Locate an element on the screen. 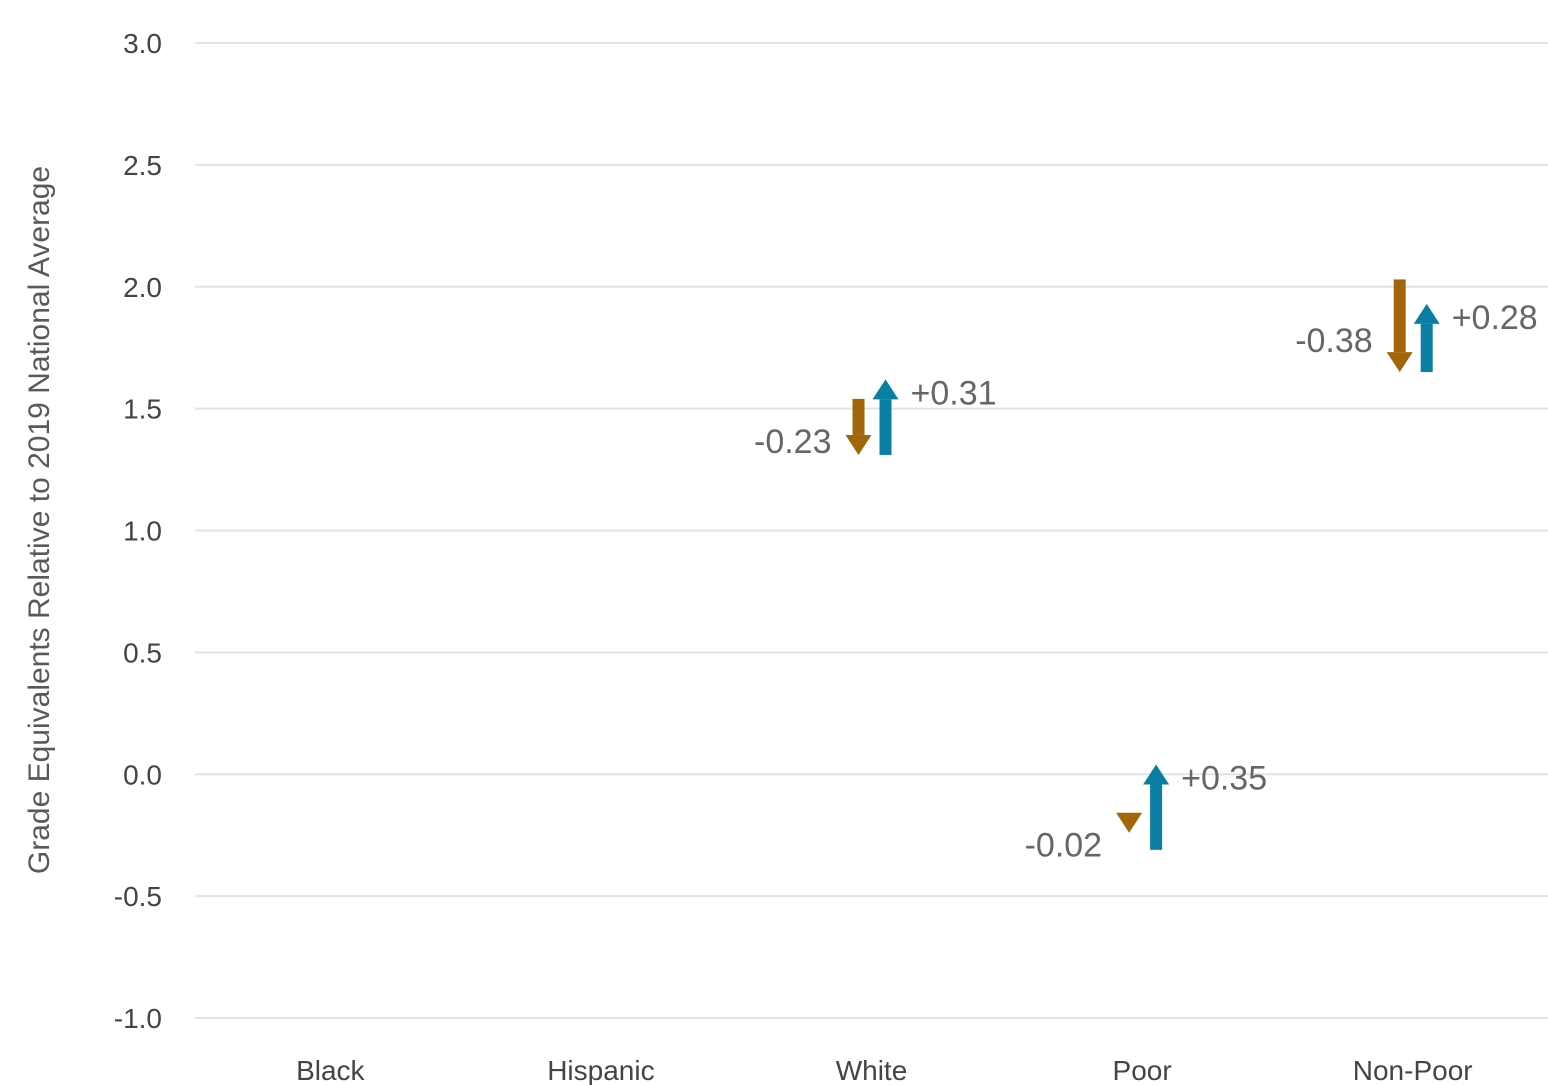  decline-arrow: -0.23 is located at coordinates (813, 429).